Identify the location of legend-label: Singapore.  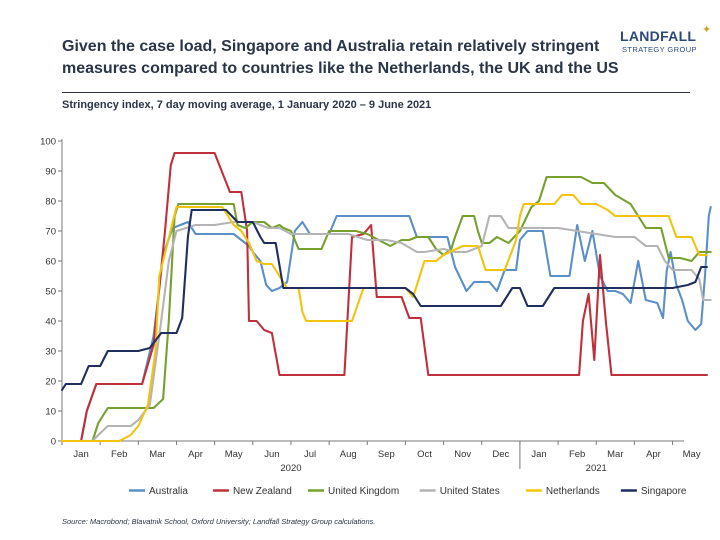
(664, 491).